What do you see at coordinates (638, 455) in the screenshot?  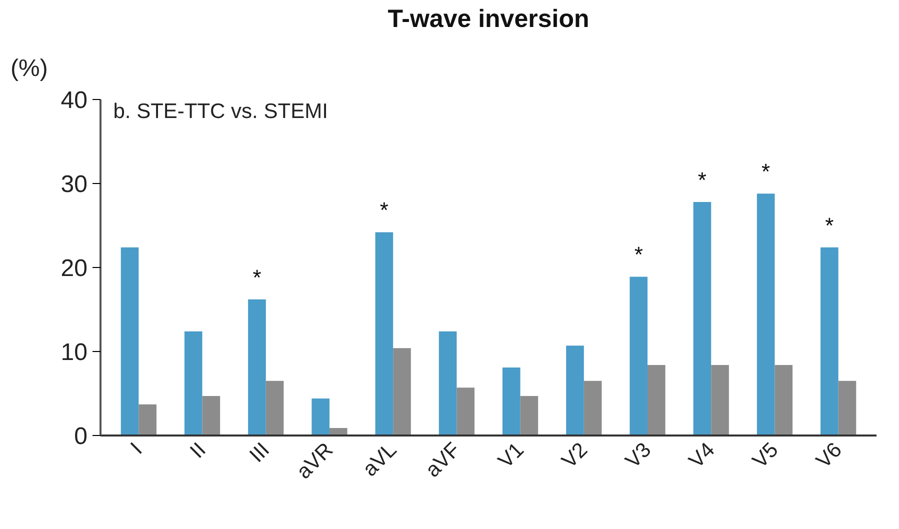 I see `x-tick-label: V3` at bounding box center [638, 455].